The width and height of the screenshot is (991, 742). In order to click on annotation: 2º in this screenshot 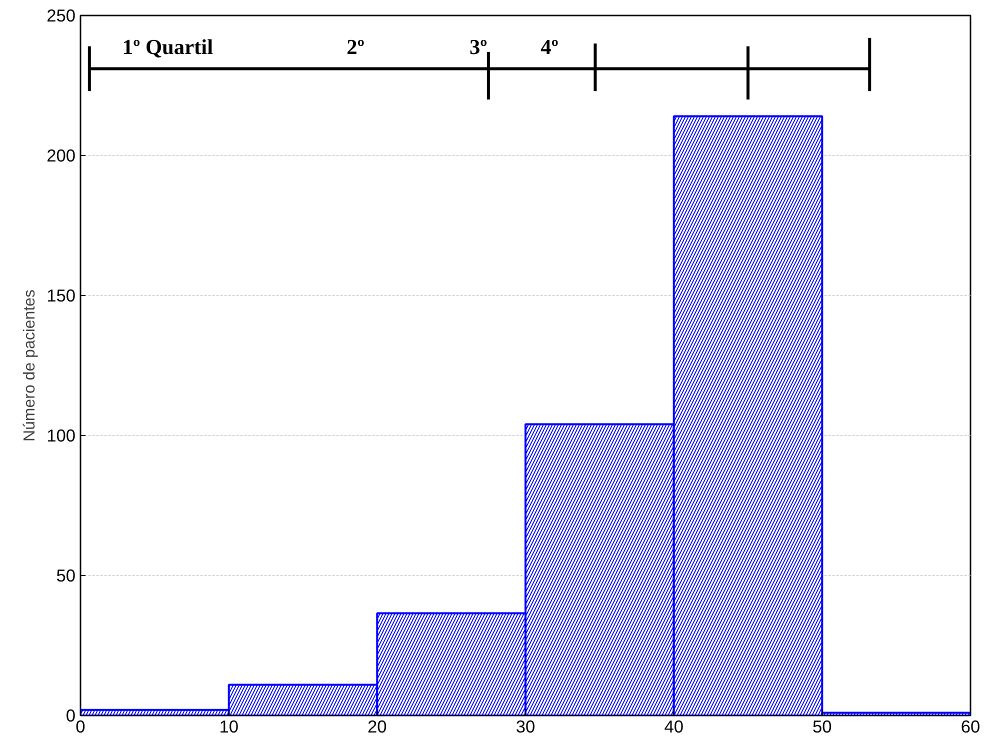, I will do `click(355, 47)`.